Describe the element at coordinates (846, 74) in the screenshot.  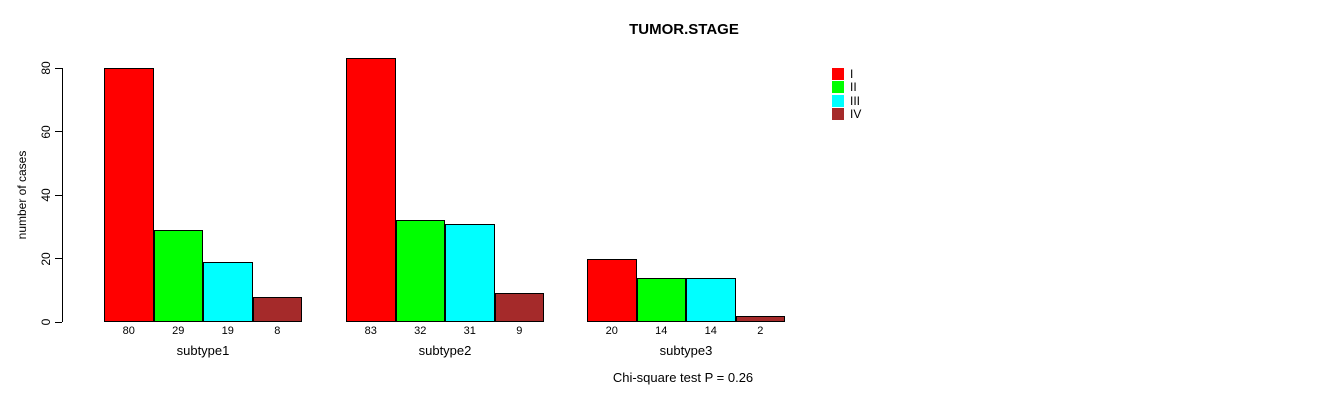
I see `legend-row-I: I` at that location.